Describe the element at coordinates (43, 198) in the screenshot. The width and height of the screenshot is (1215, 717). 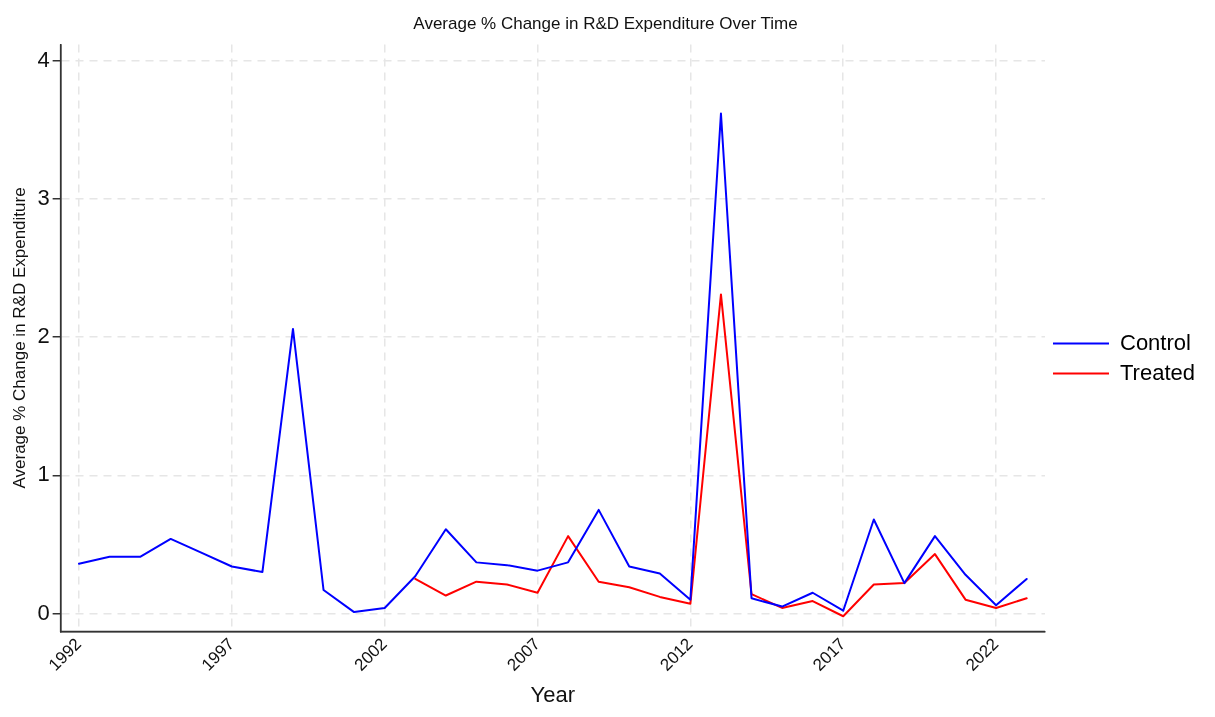
I see `y-tick-label: 3` at that location.